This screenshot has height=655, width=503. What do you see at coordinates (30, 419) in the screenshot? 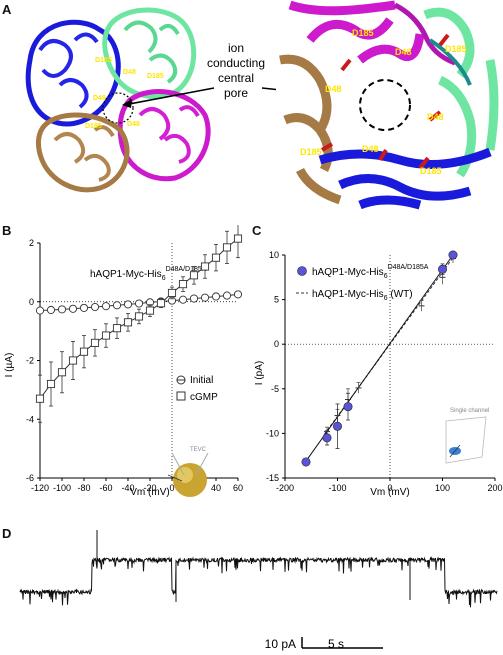
I see `y-tick-label: -4` at bounding box center [30, 419].